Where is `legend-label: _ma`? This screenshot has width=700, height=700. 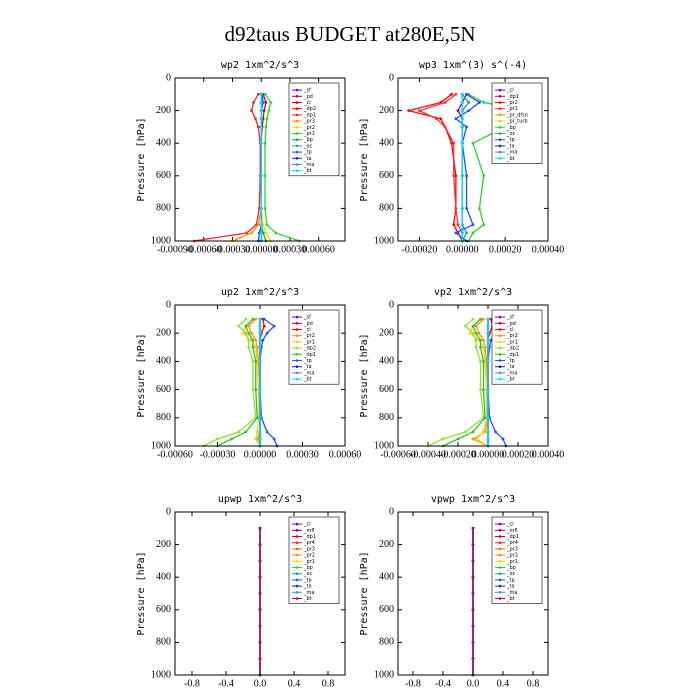 legend-label: _ma is located at coordinates (308, 593).